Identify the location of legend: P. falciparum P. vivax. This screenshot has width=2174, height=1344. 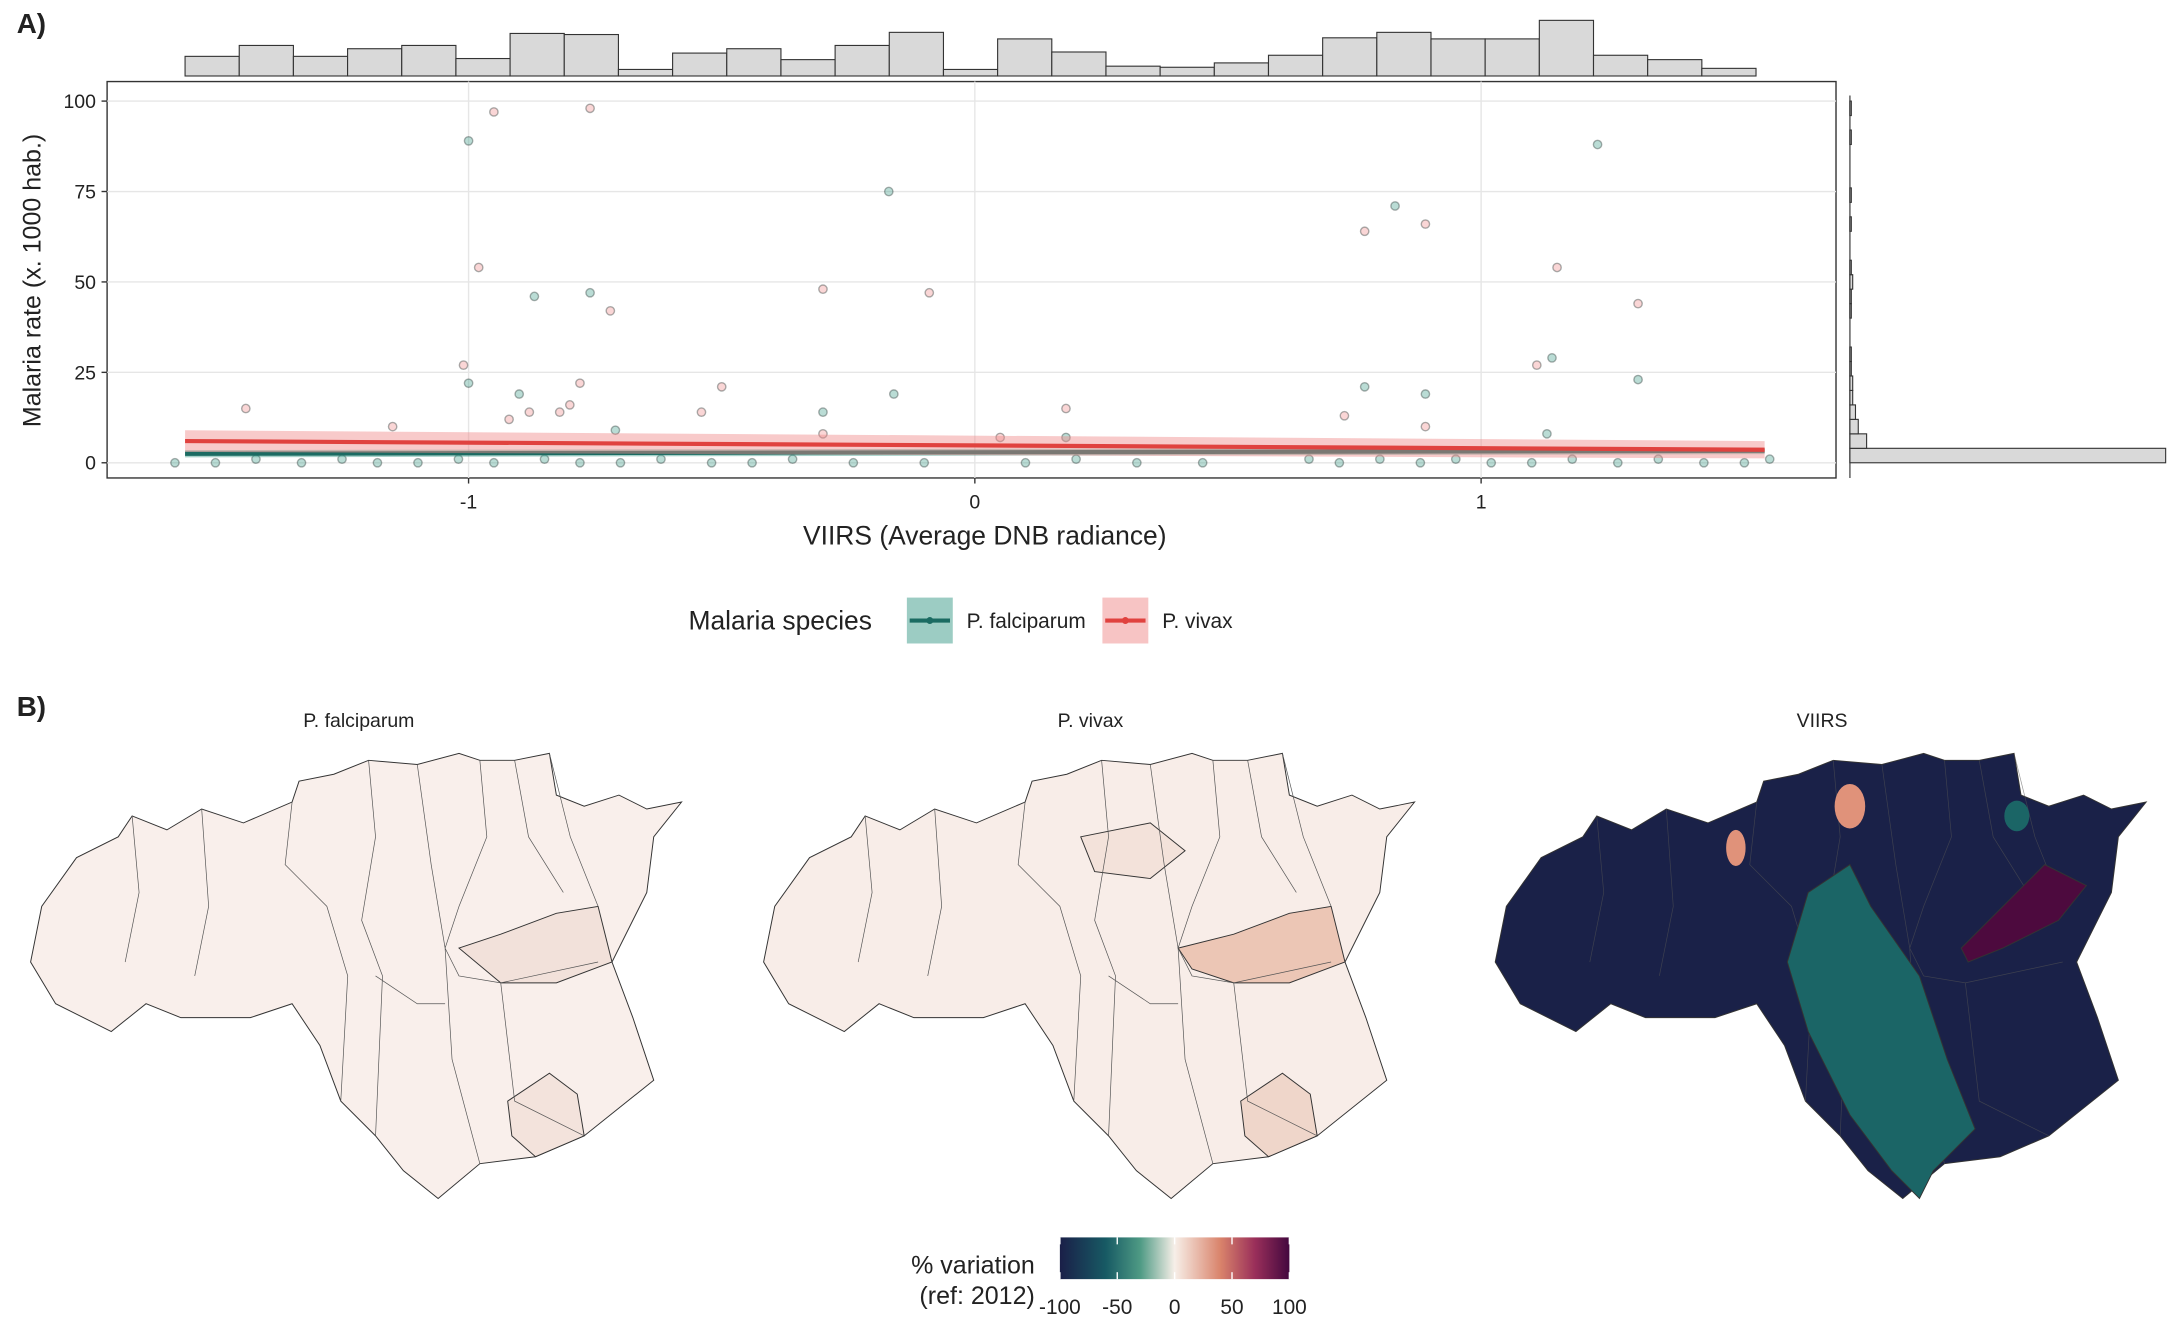
(1069, 620).